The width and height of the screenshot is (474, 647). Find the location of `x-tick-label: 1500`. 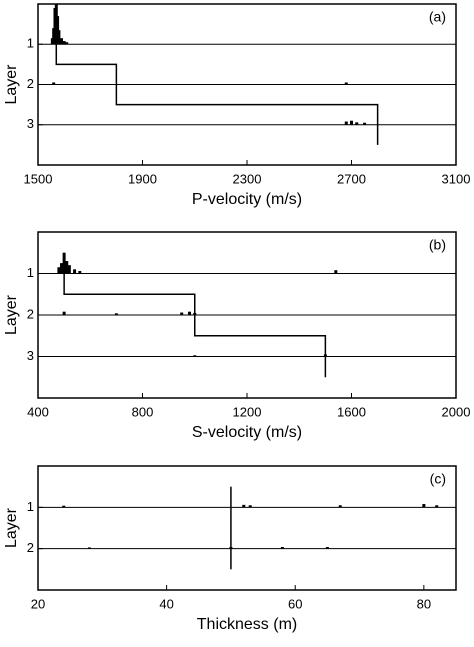

x-tick-label: 1500 is located at coordinates (38, 178).